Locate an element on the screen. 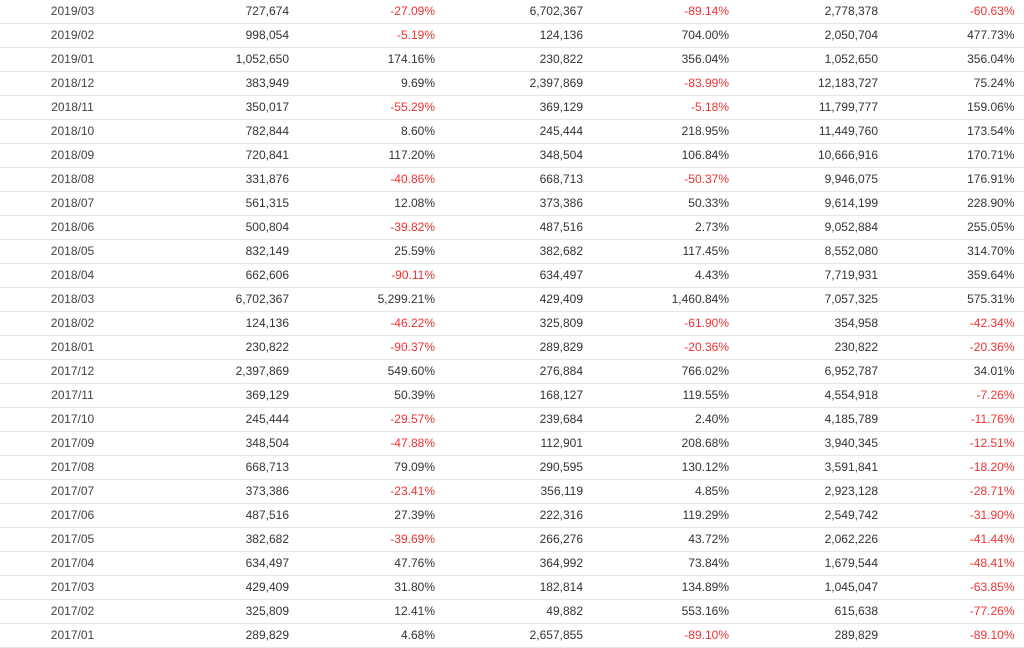 Image resolution: width=1024 pixels, height=648 pixels. value-a-cell: 348,504 is located at coordinates (221, 443).